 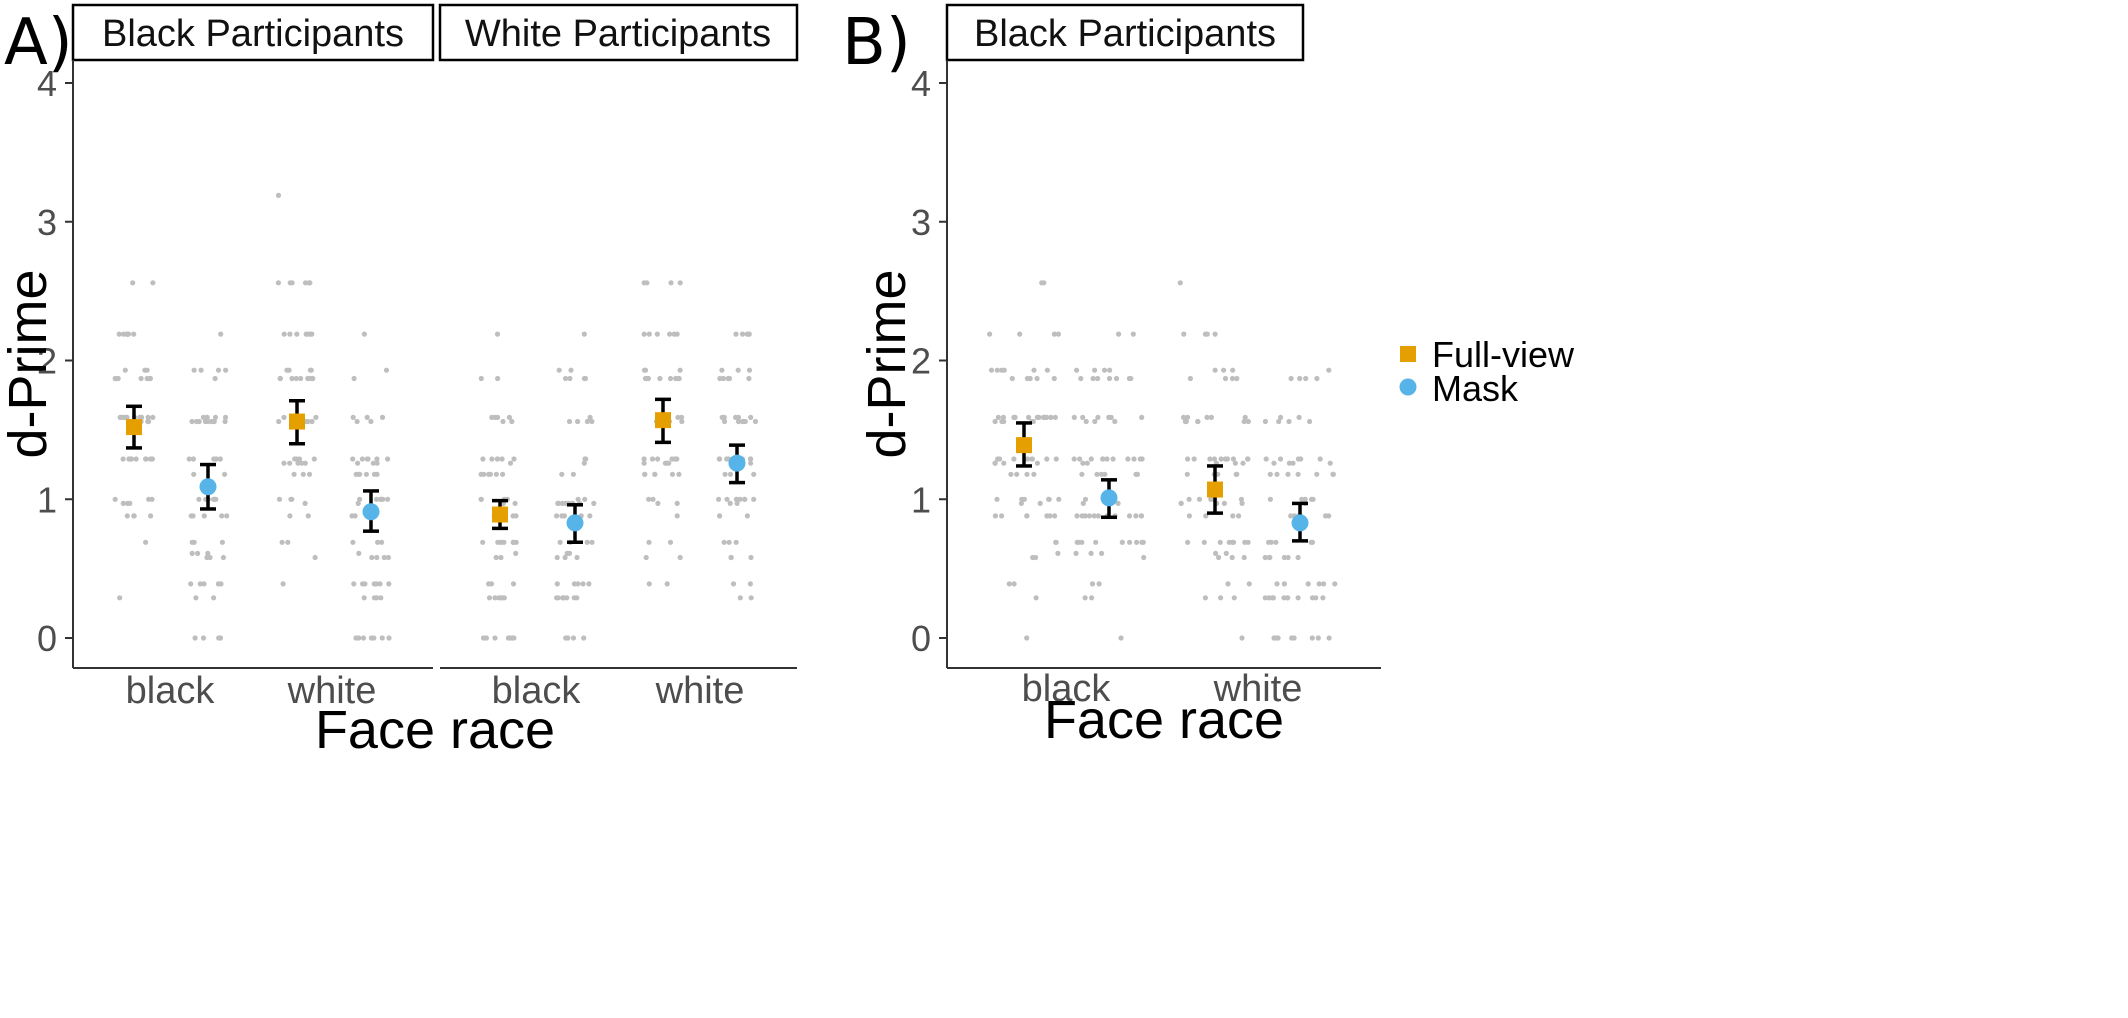 I want to click on y-tick-label: 1, so click(x=921, y=499).